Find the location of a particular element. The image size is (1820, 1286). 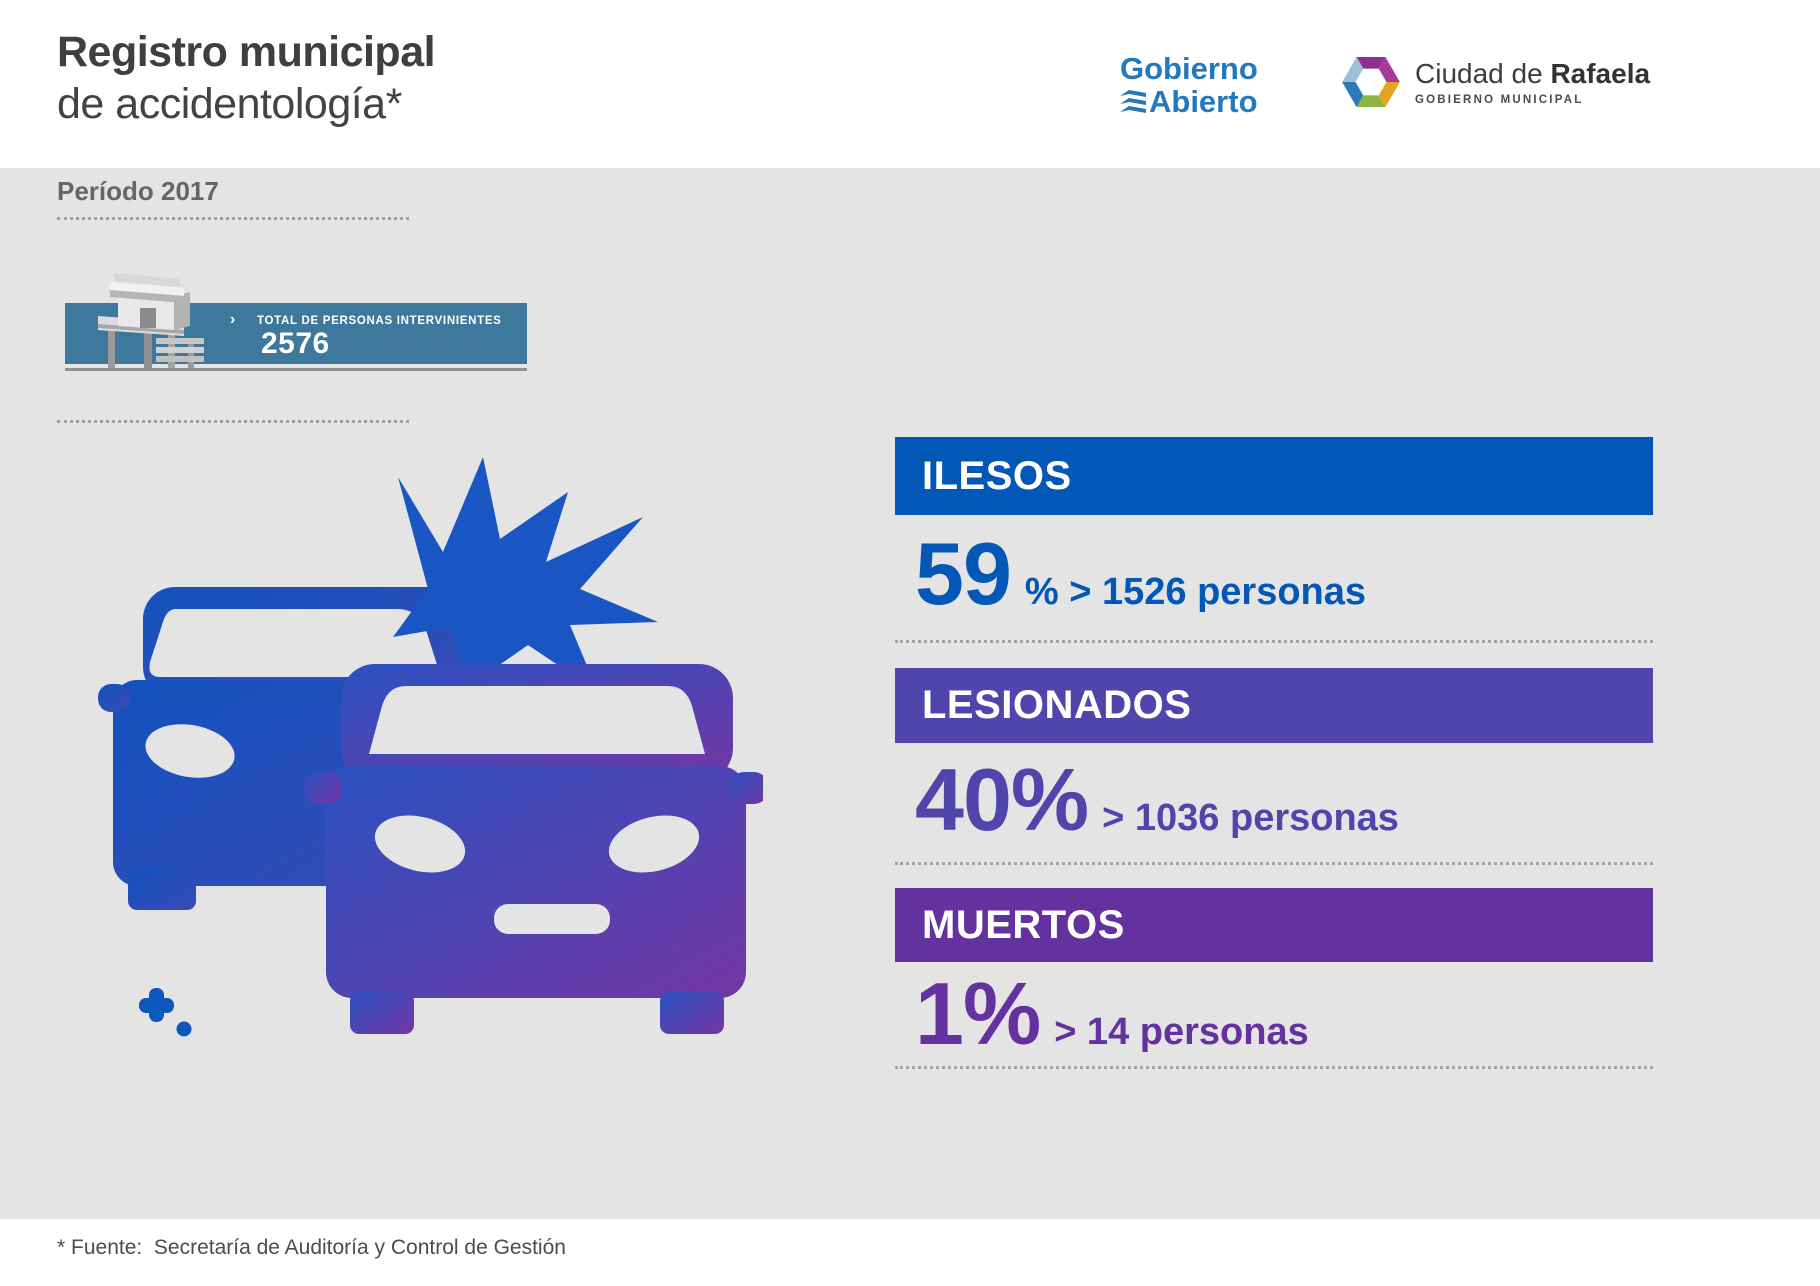

stat-value-lesionados: 40% > 1036 personas is located at coordinates (1157, 800).